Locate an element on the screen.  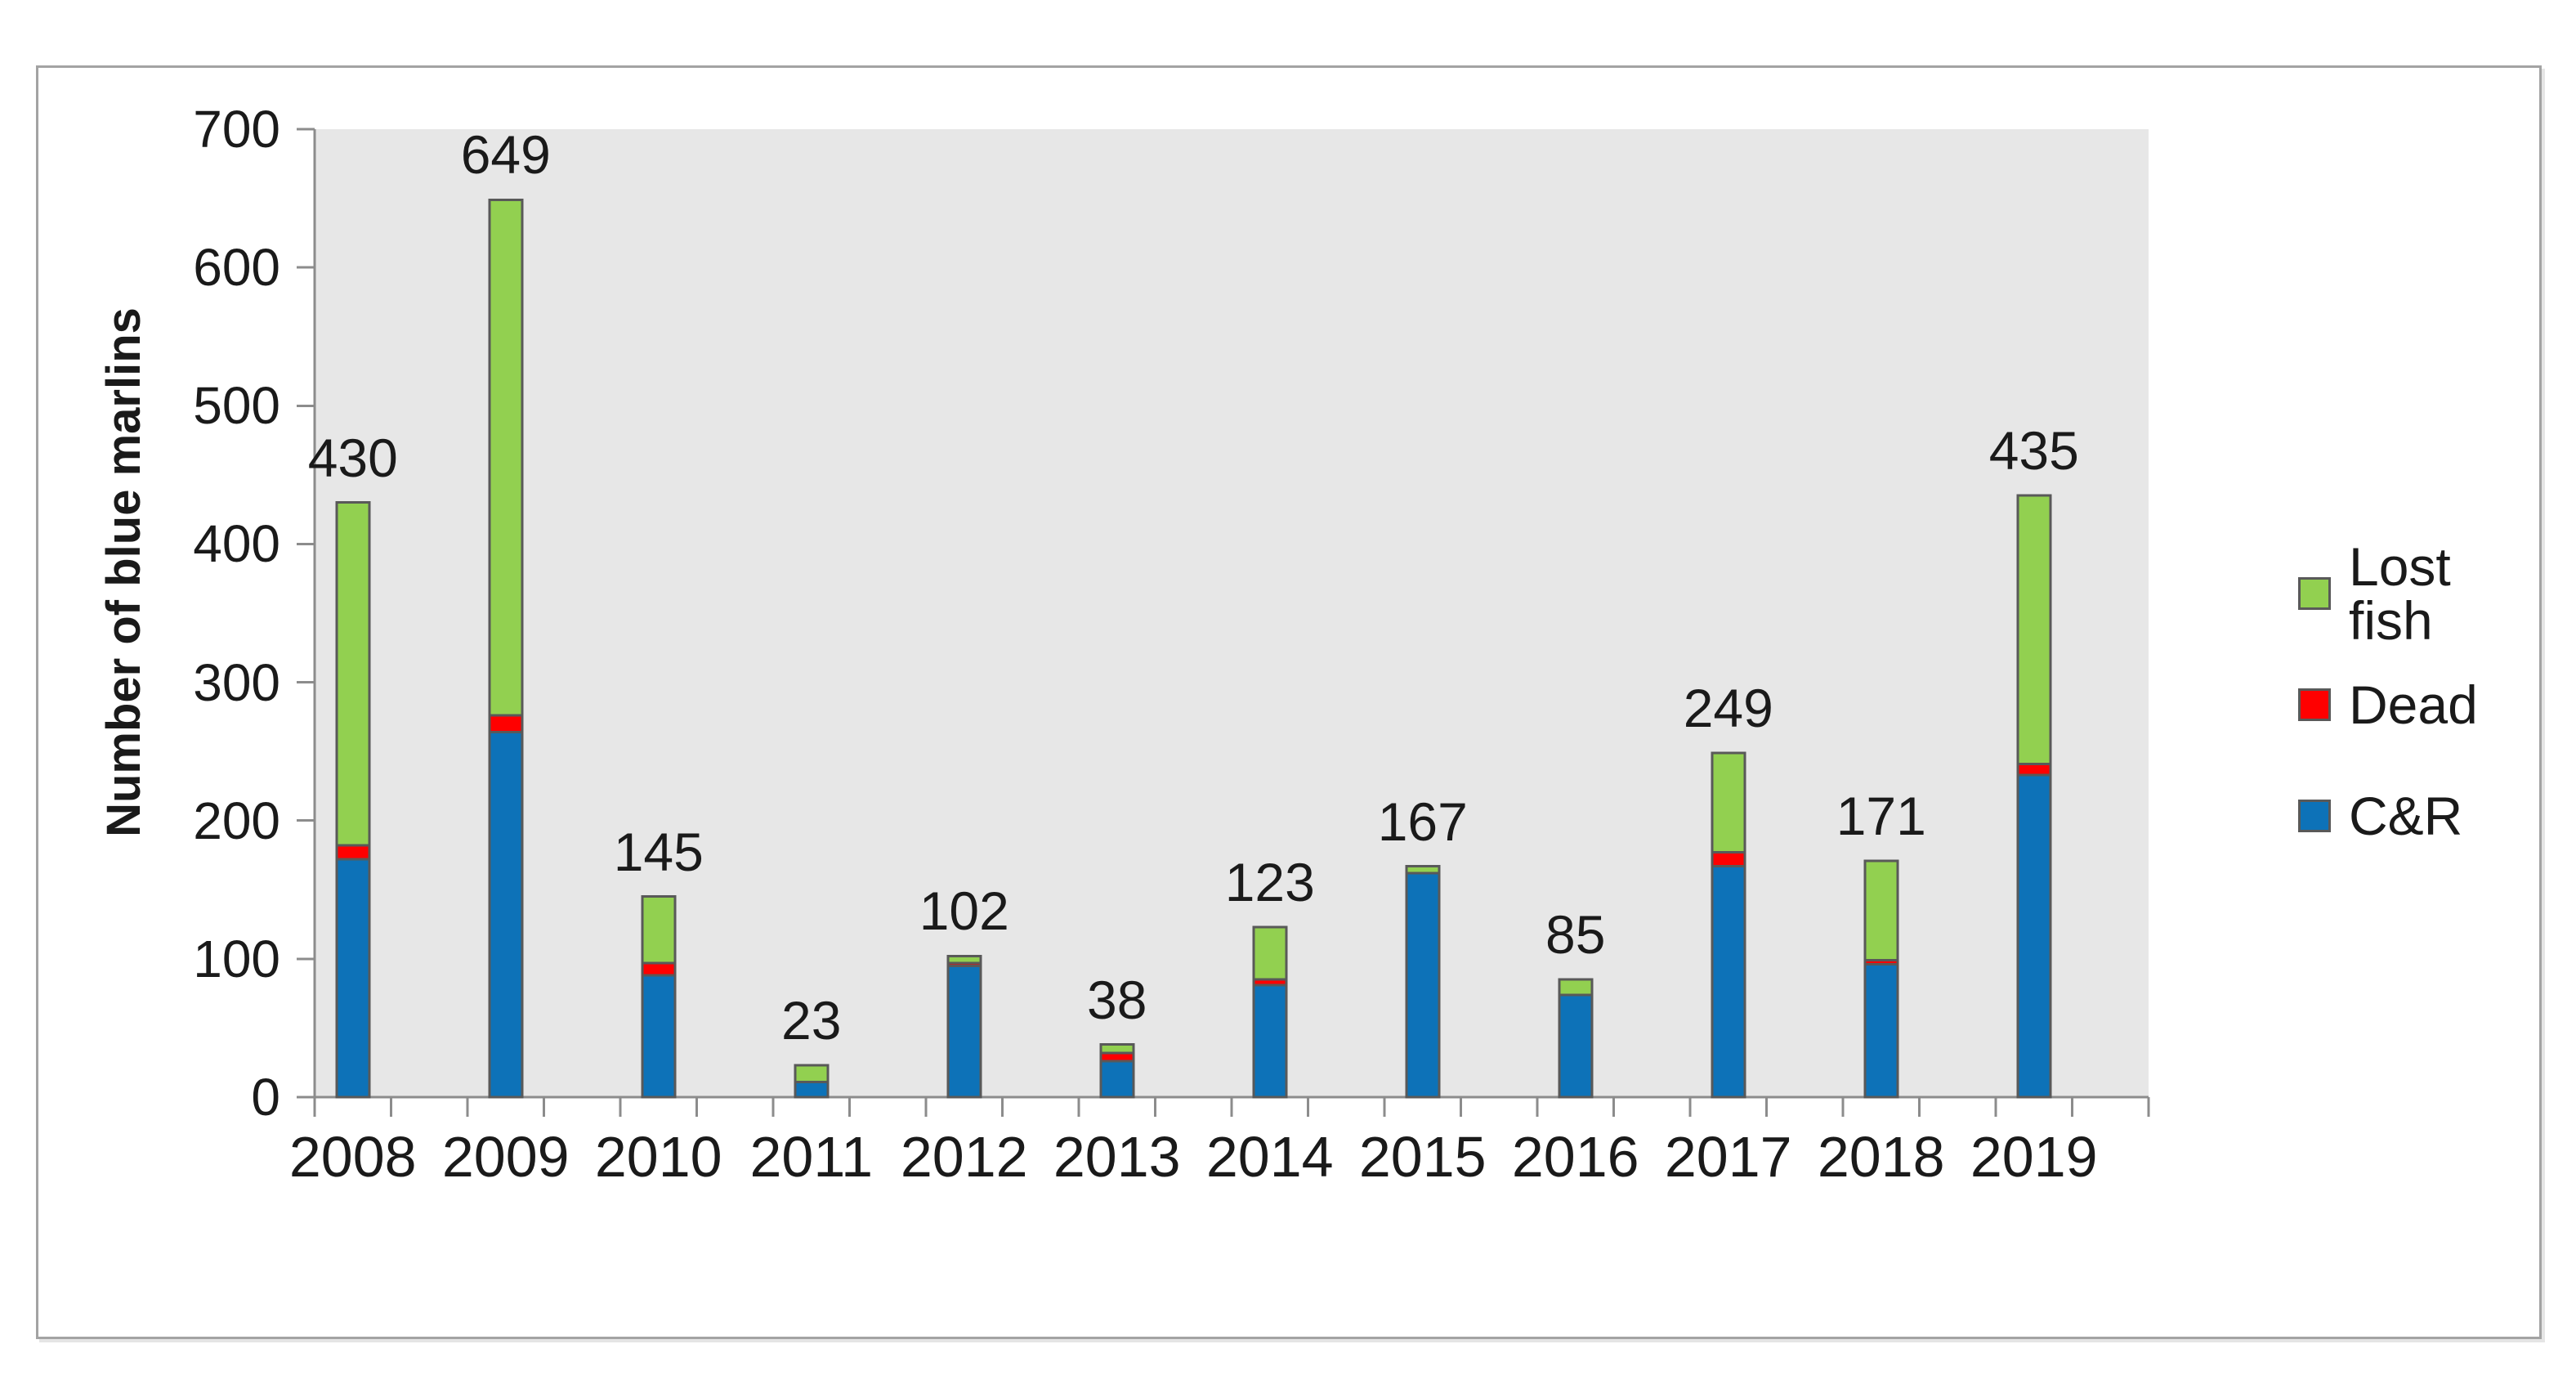
bar-segment-dead-2017 is located at coordinates (1728, 859).